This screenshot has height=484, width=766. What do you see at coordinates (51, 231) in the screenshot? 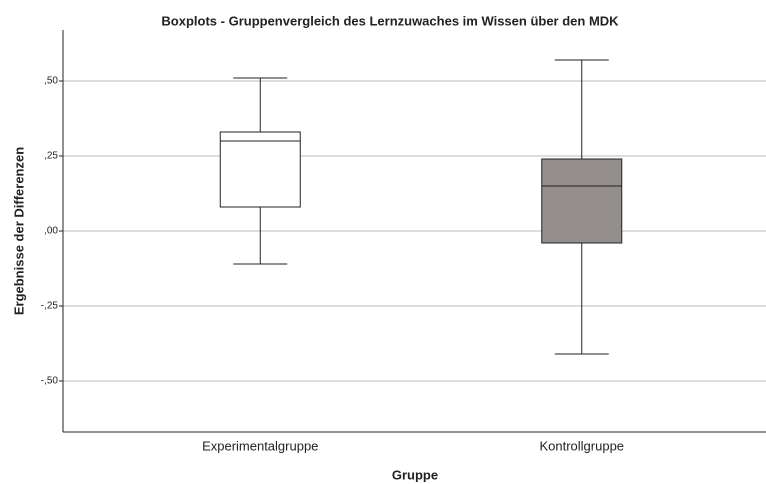
I see `y-tick-label: ,00` at bounding box center [51, 231].